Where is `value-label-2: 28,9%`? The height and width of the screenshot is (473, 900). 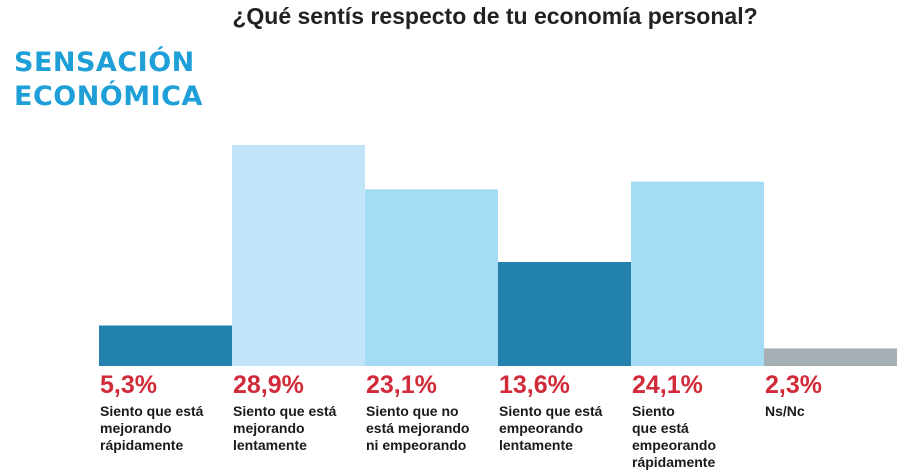
value-label-2: 28,9% is located at coordinates (268, 385).